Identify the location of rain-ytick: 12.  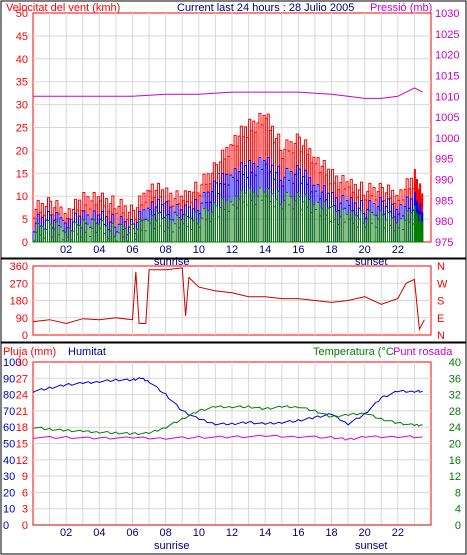
(22, 461).